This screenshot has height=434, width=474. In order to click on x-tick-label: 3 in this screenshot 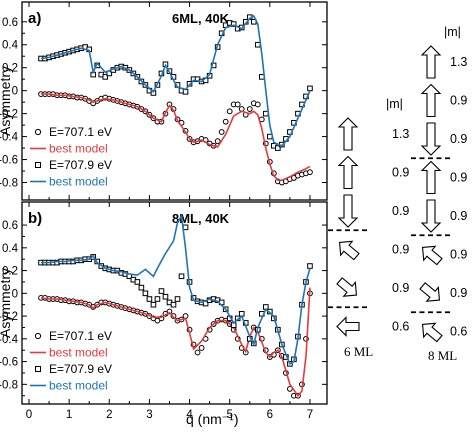, I will do `click(149, 415)`.